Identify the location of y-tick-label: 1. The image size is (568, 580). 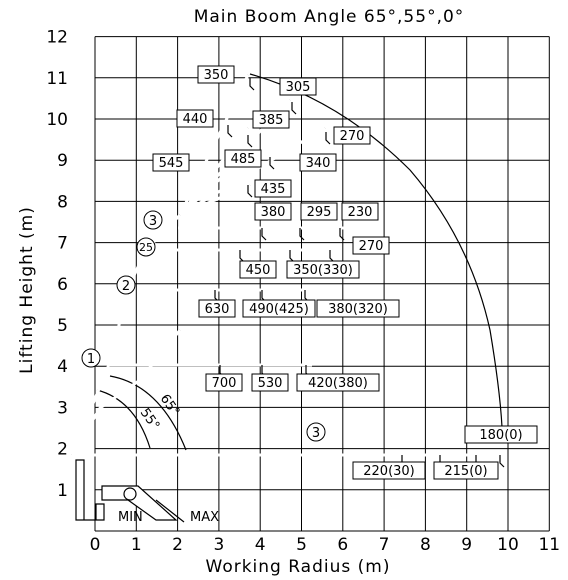
(62, 491).